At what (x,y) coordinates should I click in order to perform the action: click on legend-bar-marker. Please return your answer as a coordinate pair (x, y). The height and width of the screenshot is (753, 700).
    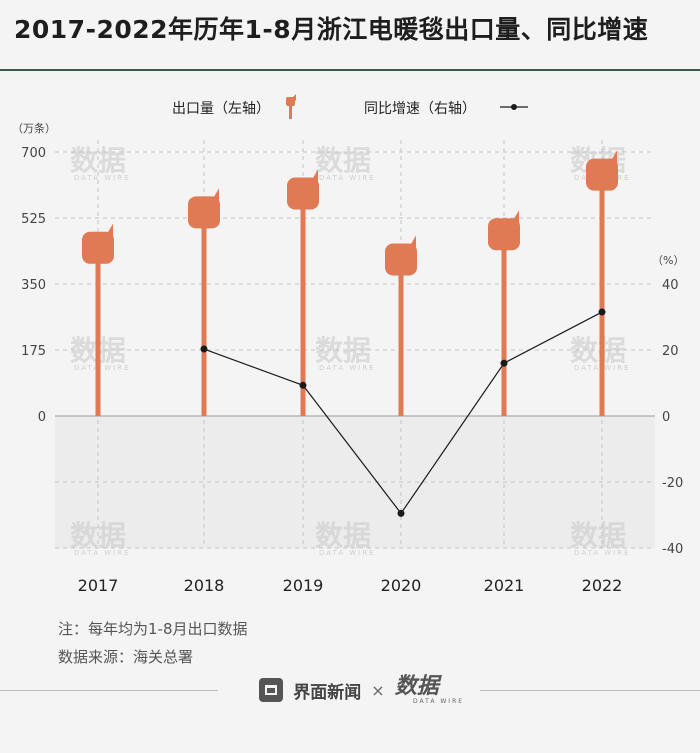
    Looking at the image, I should click on (290, 101).